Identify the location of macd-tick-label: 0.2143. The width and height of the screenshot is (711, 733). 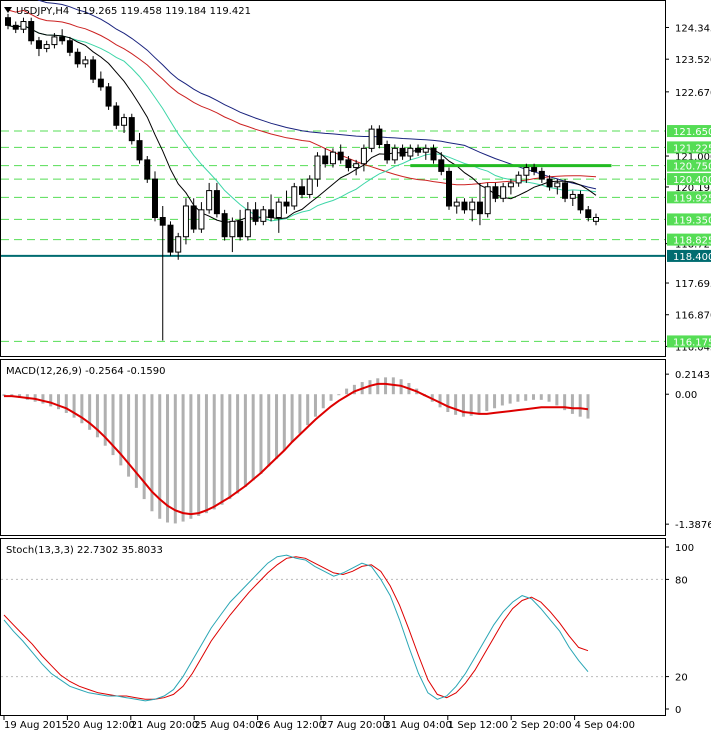
(692, 375).